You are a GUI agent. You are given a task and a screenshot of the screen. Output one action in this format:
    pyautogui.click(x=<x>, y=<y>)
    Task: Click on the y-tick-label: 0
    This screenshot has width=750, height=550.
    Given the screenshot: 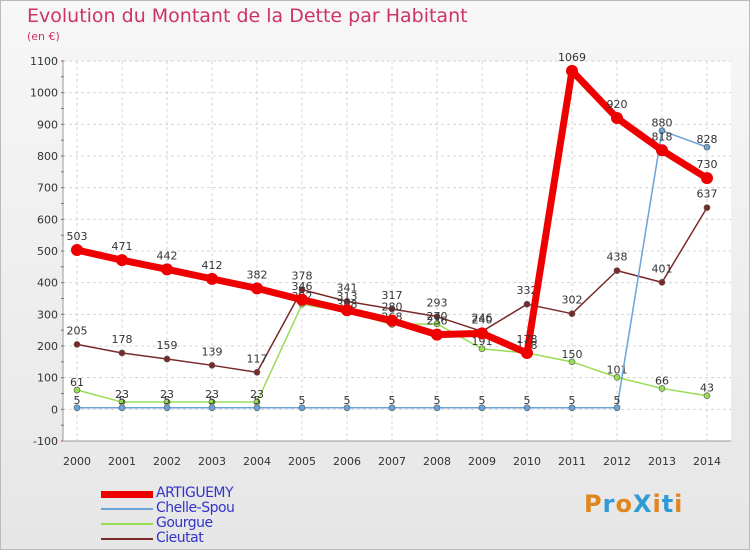 What is the action you would take?
    pyautogui.click(x=54, y=409)
    